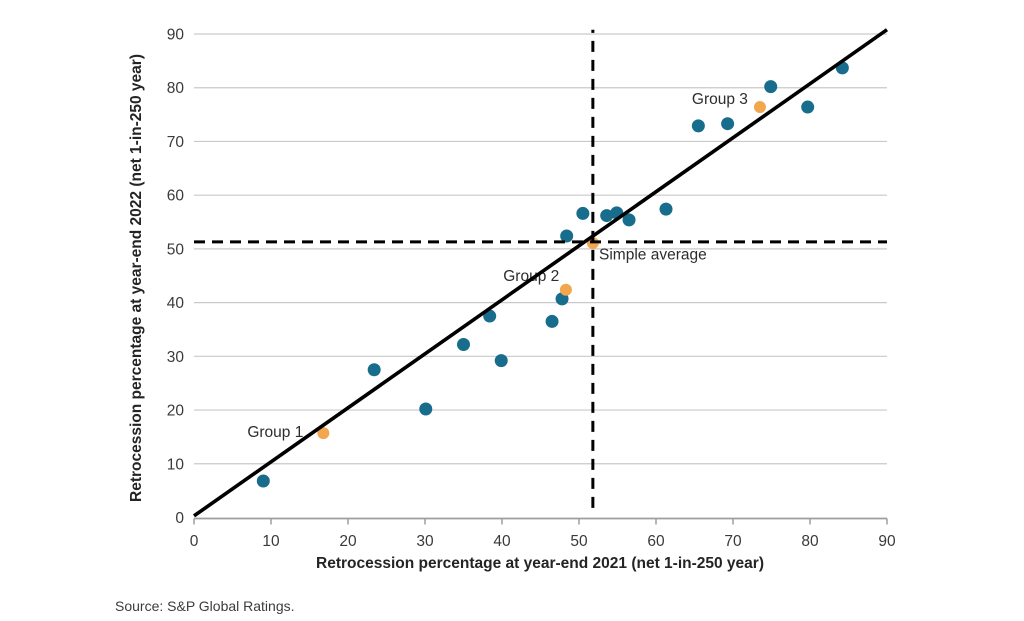 The width and height of the screenshot is (1024, 621). Describe the element at coordinates (176, 411) in the screenshot. I see `y-tick-label: 20` at that location.